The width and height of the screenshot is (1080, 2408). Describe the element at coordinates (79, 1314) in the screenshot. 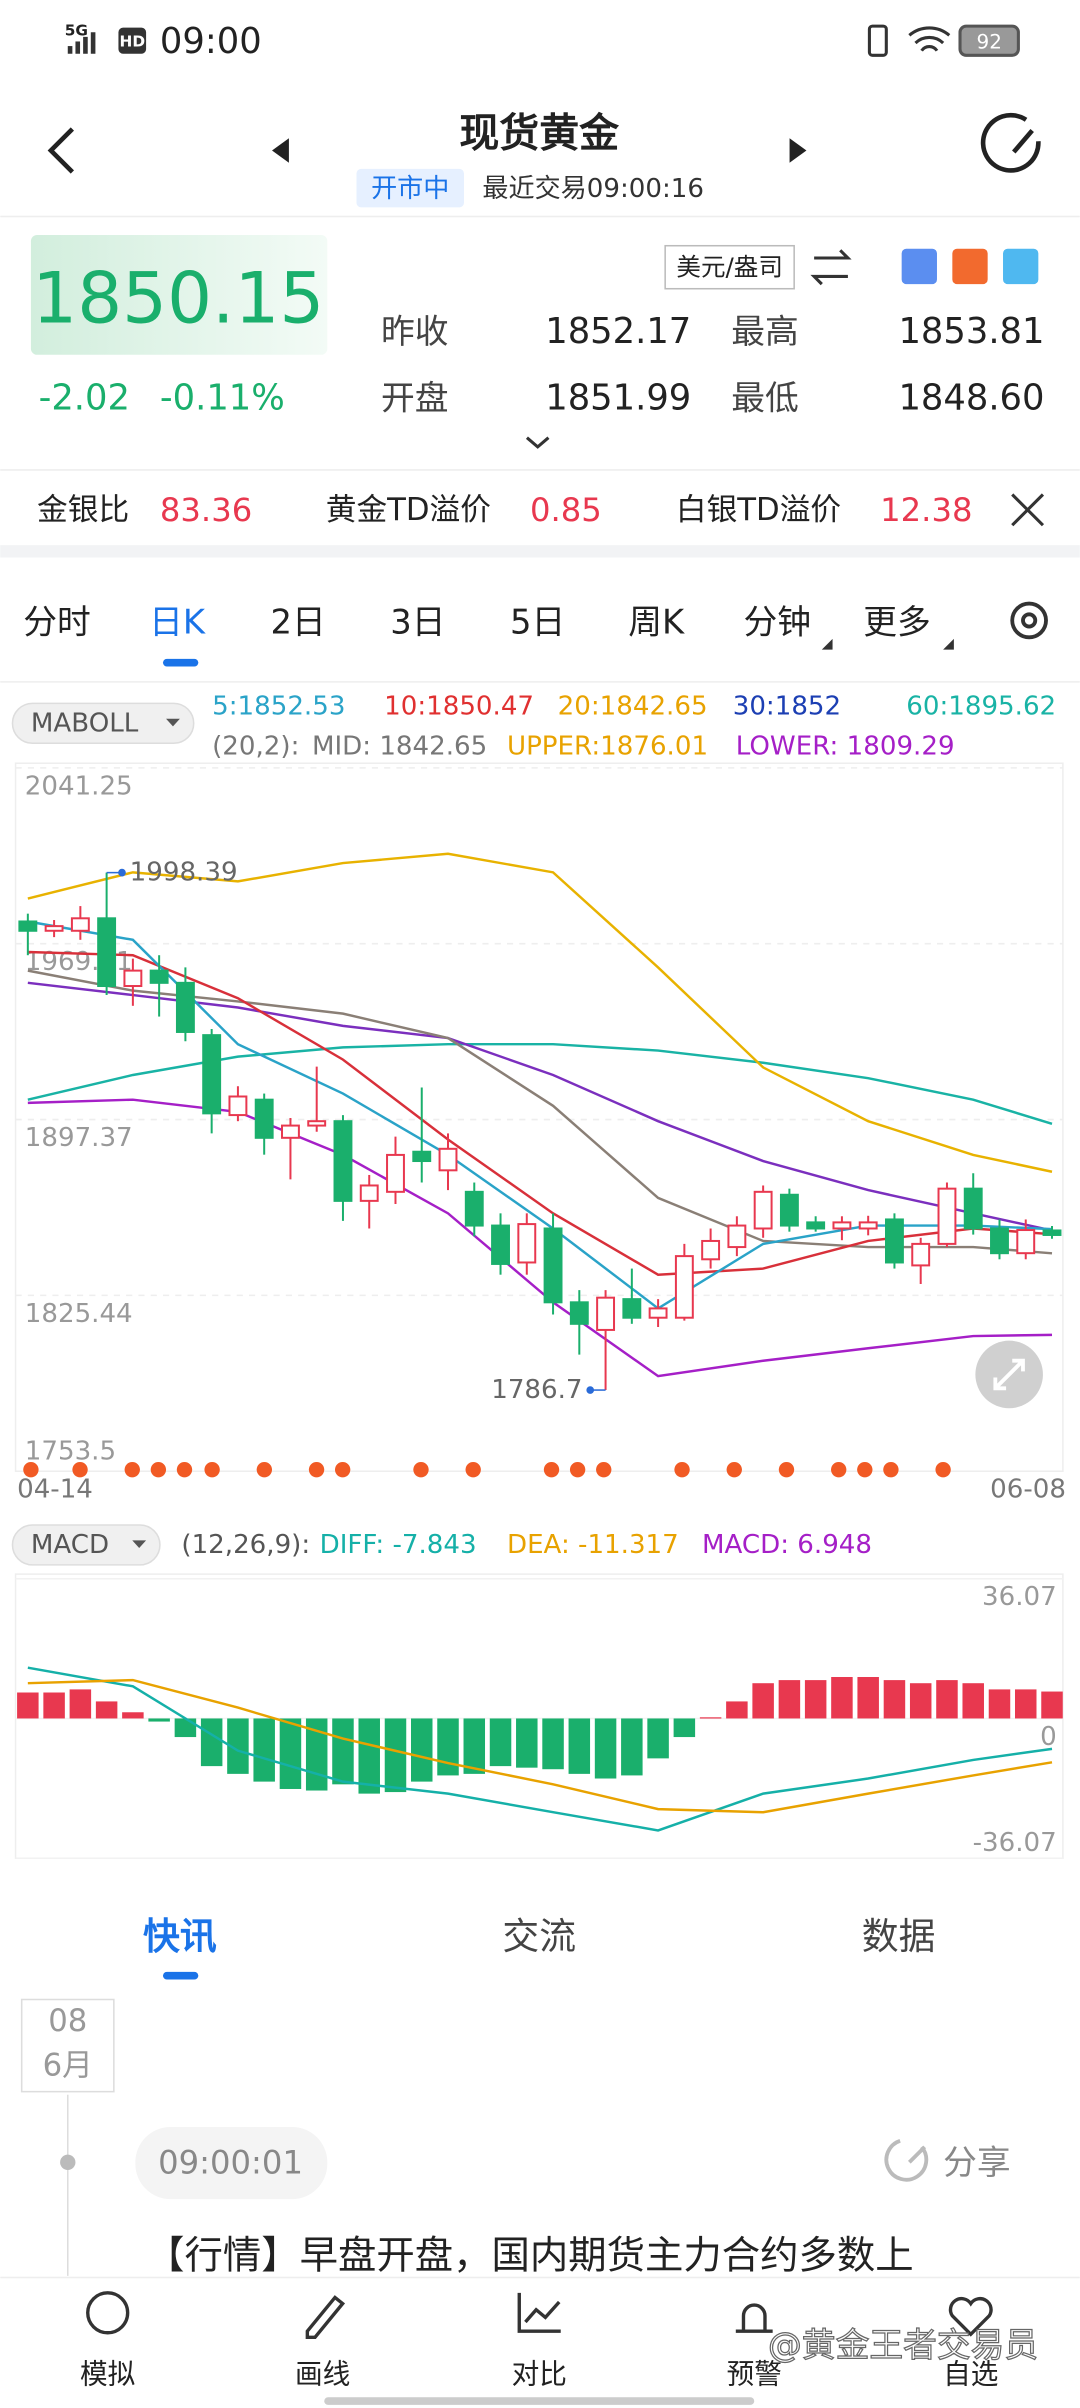

I see `y-tick-label: 1825.44` at that location.